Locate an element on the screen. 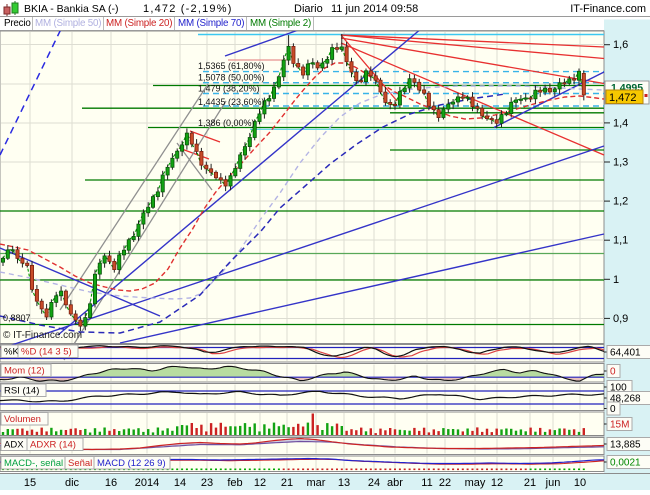 Image resolution: width=650 pixels, height=495 pixels. svg-text: 13,885 is located at coordinates (625, 445).